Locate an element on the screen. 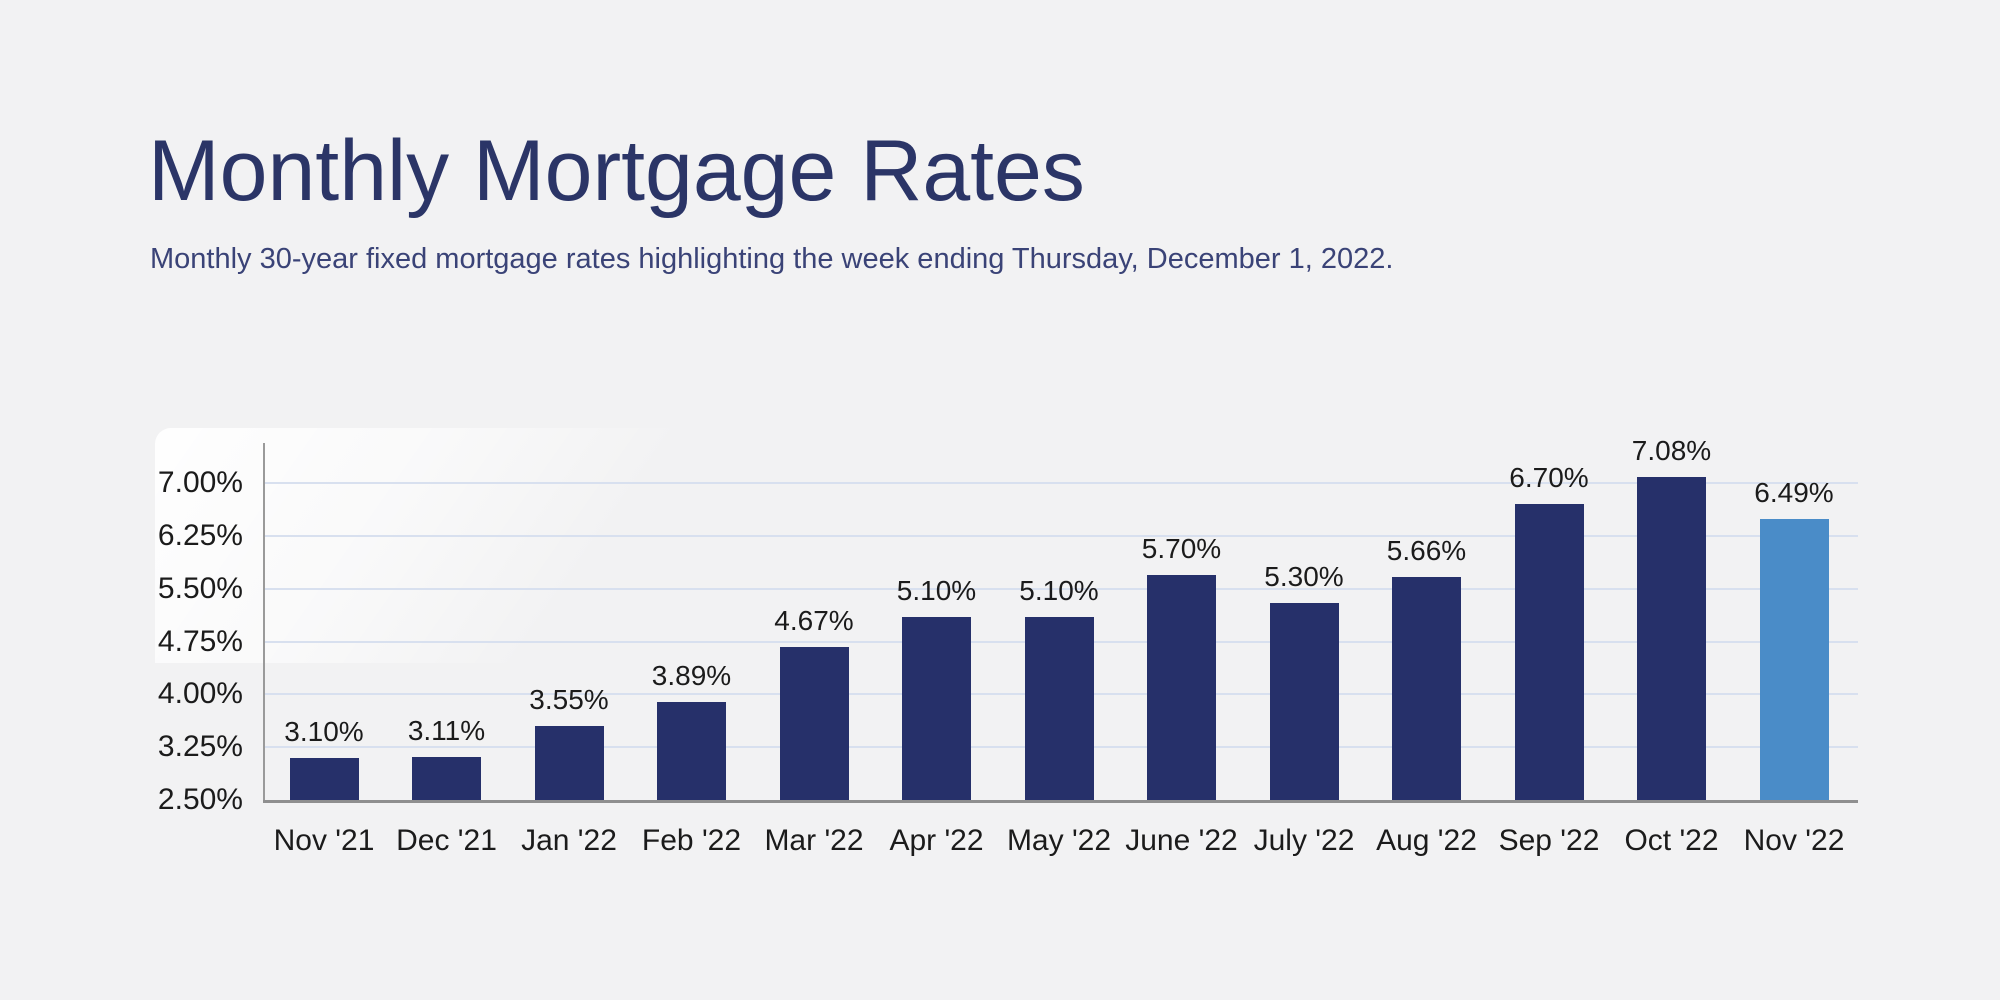  y-axis-tick-label: 4.00% is located at coordinates (200, 694).